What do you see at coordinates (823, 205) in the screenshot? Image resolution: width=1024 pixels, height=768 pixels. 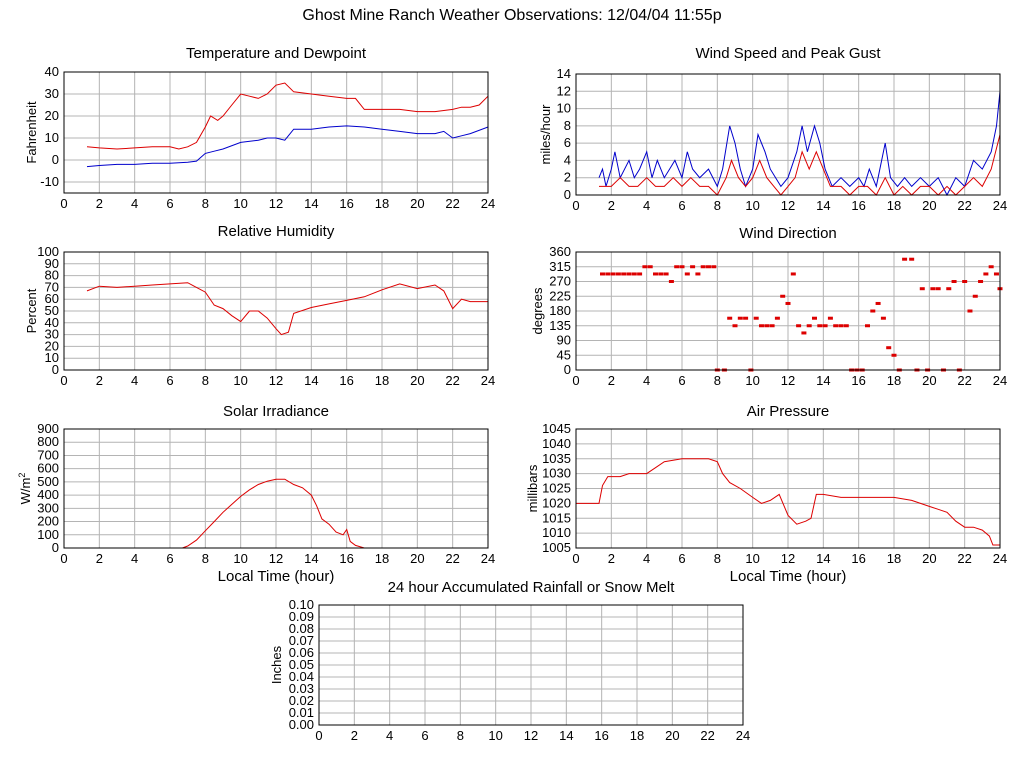 I see `x-tick-label: 14` at bounding box center [823, 205].